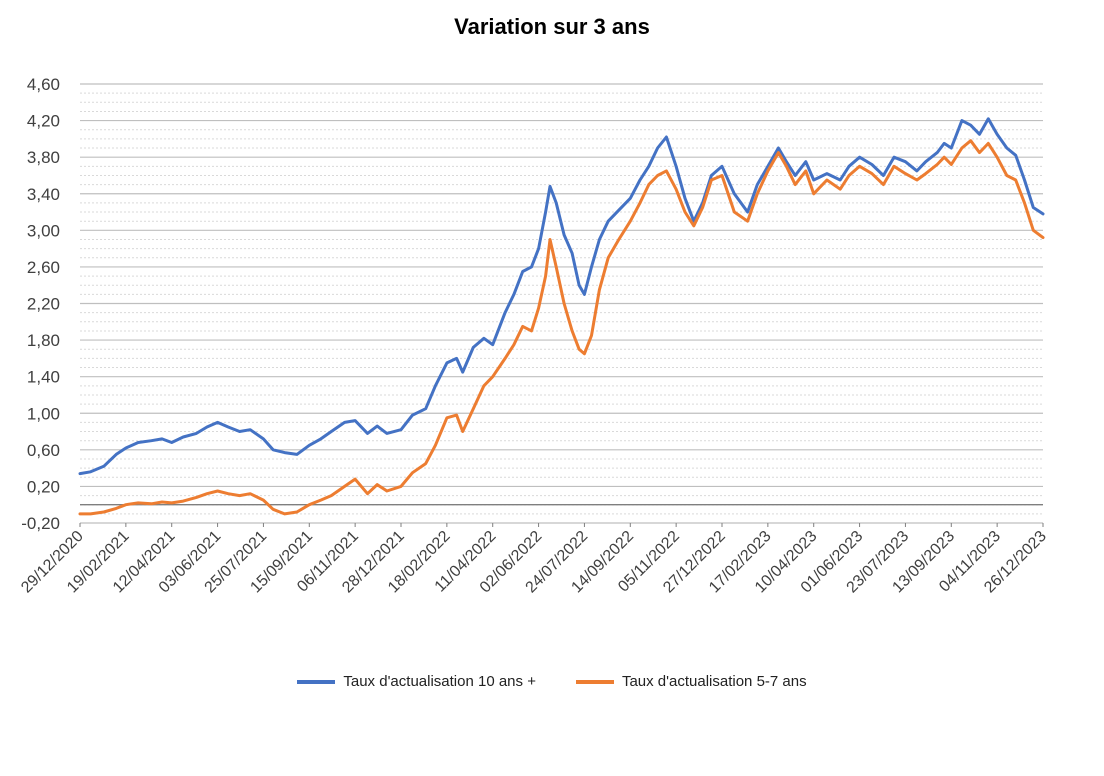 This screenshot has height=776, width=1104. What do you see at coordinates (43, 121) in the screenshot?
I see `y-tick-label: 4,20` at bounding box center [43, 121].